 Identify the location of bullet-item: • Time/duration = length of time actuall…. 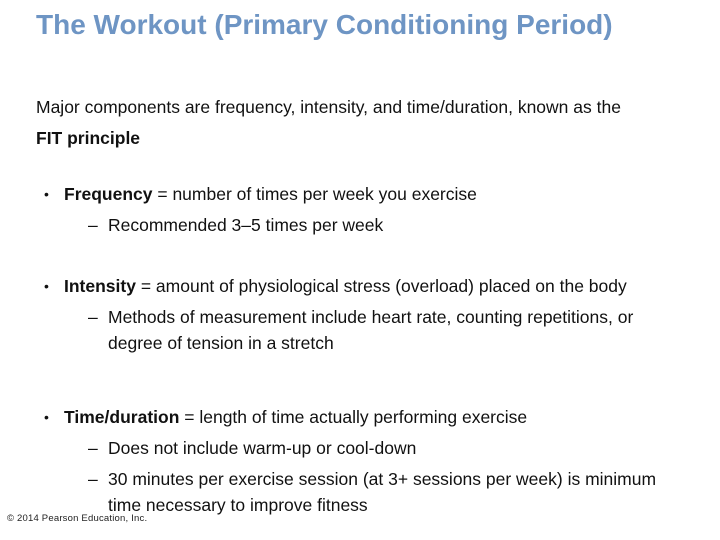
(366, 417).